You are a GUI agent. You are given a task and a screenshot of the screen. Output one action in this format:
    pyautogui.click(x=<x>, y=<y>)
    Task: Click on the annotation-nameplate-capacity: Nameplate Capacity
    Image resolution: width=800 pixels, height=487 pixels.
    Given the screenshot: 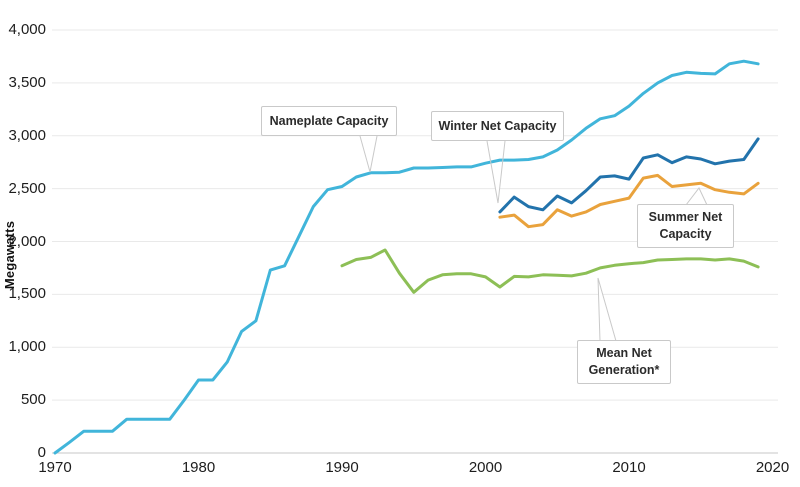 What is the action you would take?
    pyautogui.click(x=329, y=121)
    